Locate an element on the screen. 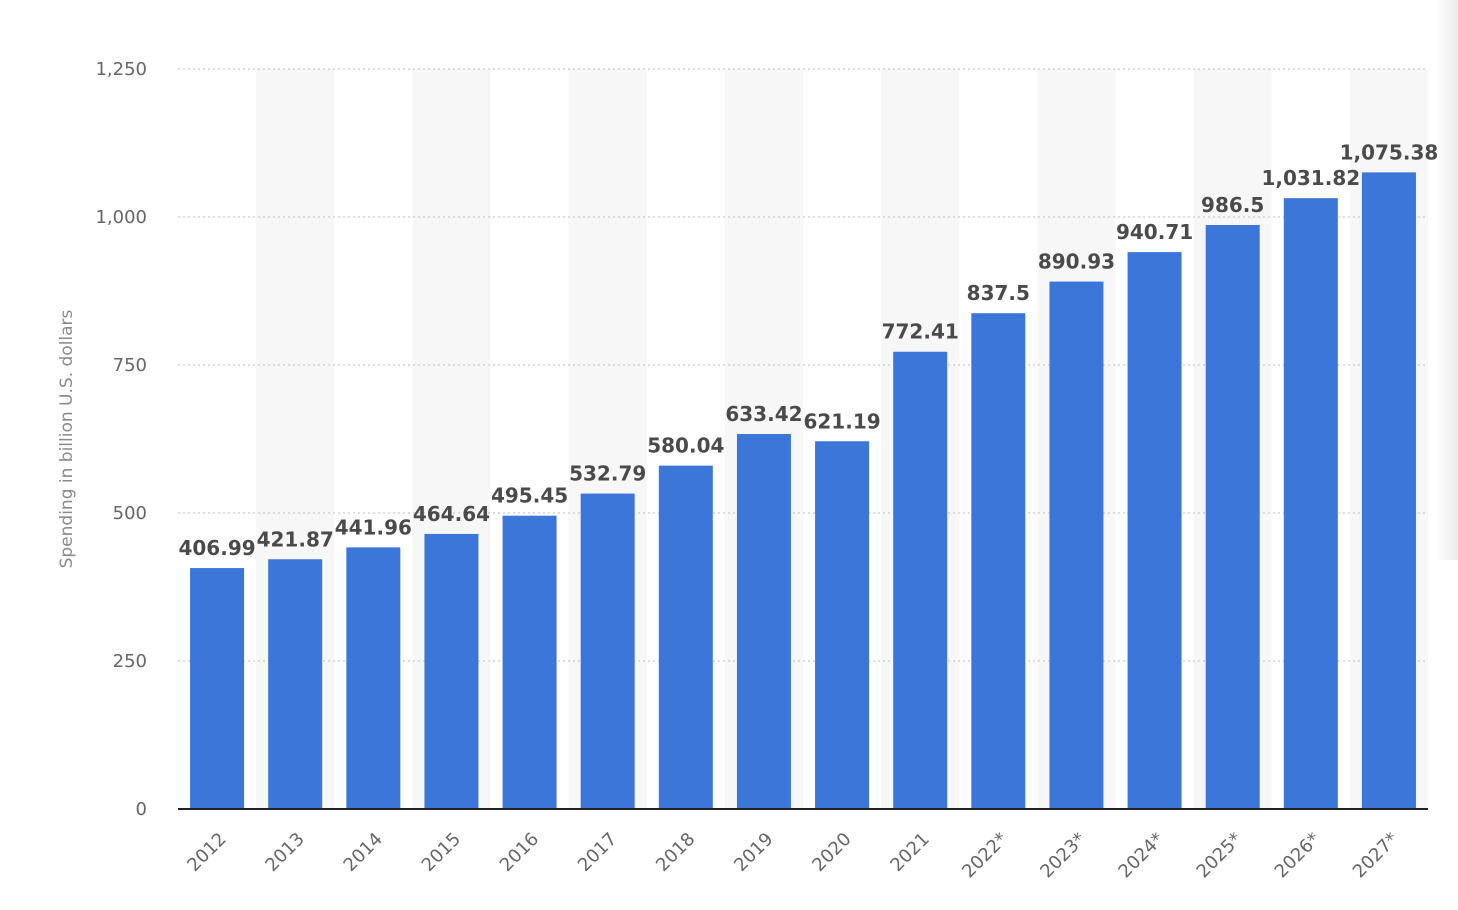 The width and height of the screenshot is (1458, 910). x-tick-label: 2014 is located at coordinates (363, 852).